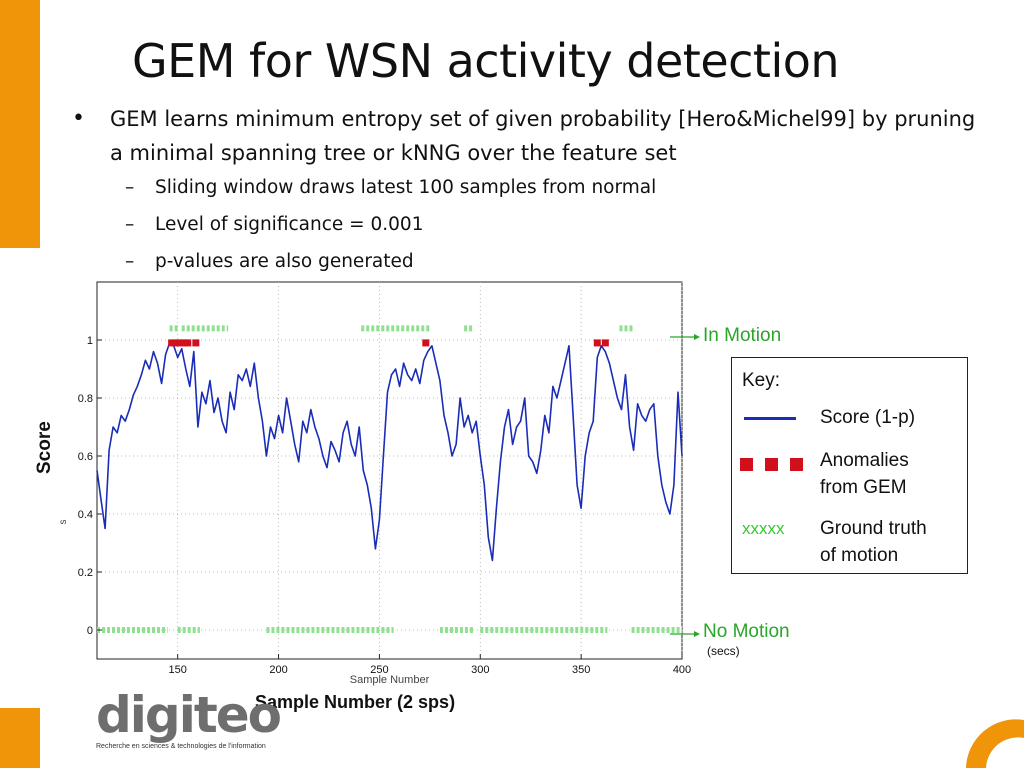 The image size is (1024, 768). Describe the element at coordinates (379, 670) in the screenshot. I see `x-tick-label: 250` at that location.